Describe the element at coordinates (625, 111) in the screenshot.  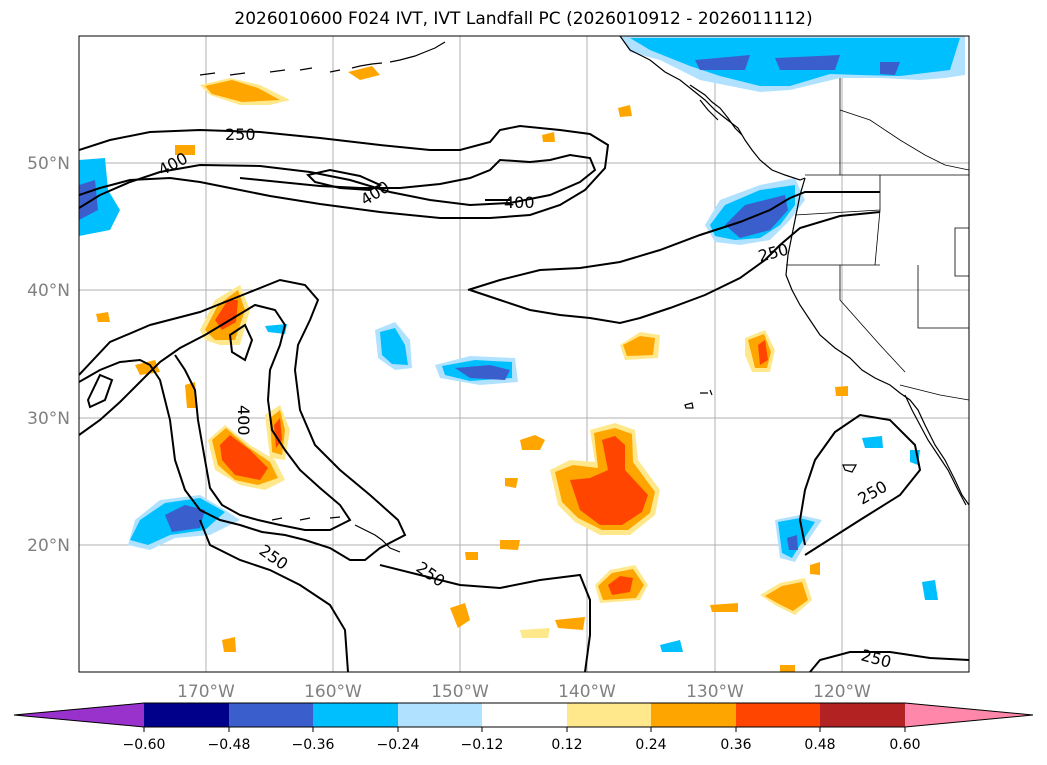
I see `pos-region-d12` at that location.